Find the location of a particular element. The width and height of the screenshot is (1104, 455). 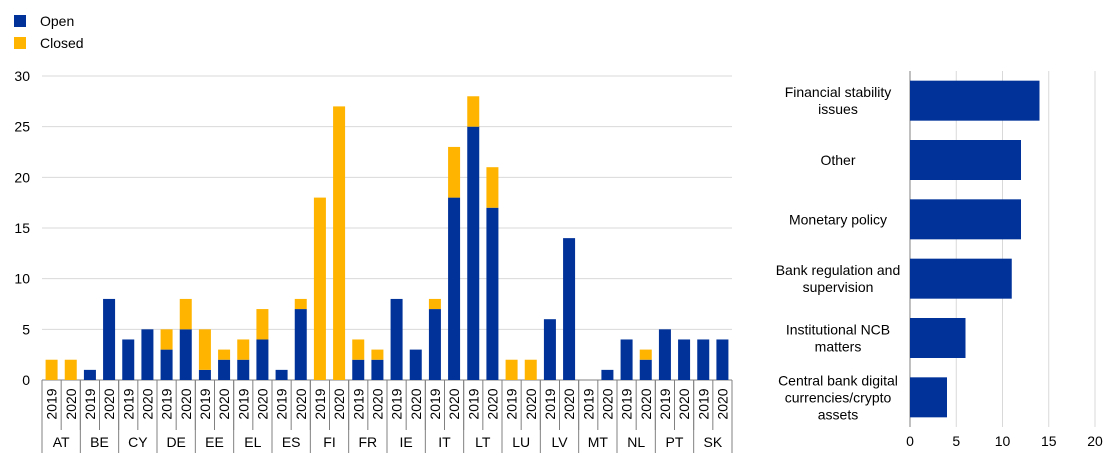

x-tick-country: LU is located at coordinates (521, 442).